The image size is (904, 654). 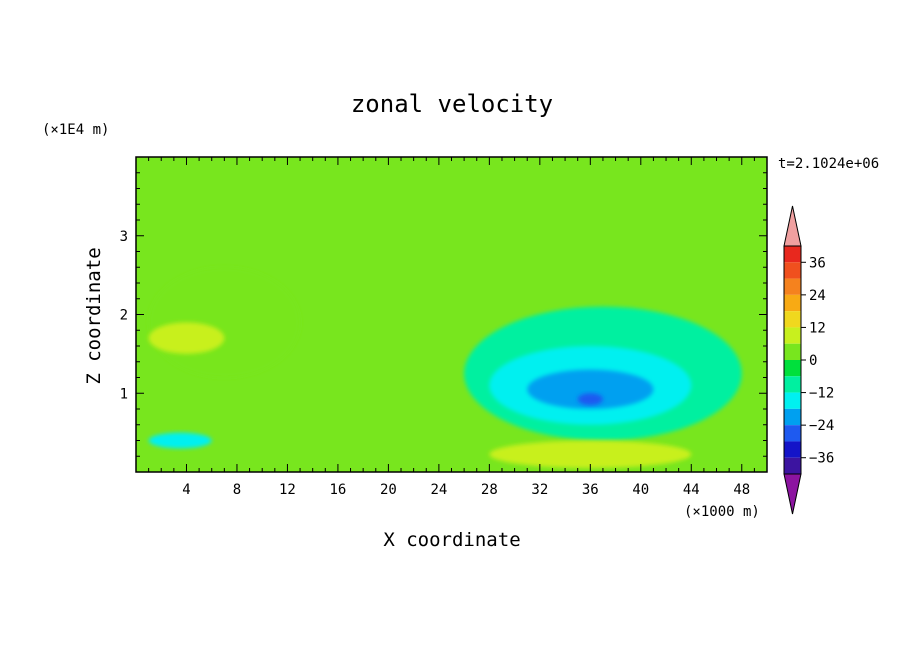 I want to click on x-tick-label: 32, so click(x=539, y=490).